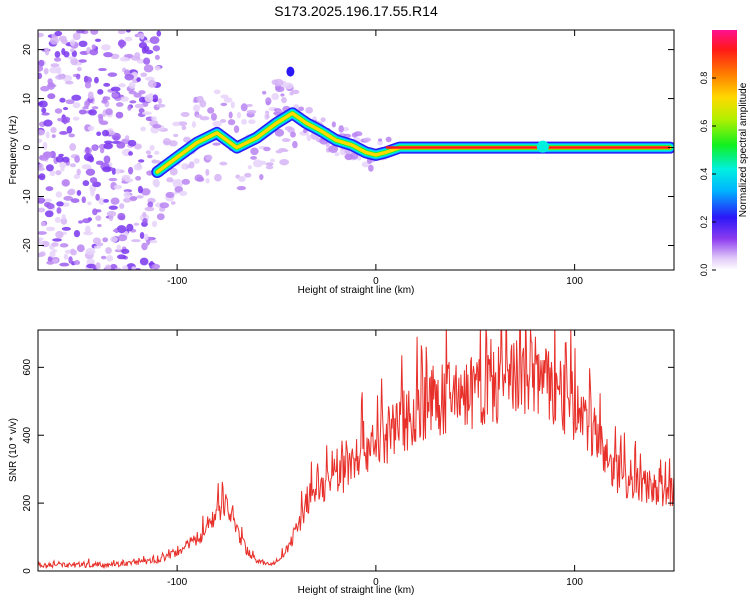 This screenshot has width=750, height=600. What do you see at coordinates (27, 367) in the screenshot?
I see `snr-y-tick-label-3: 600` at bounding box center [27, 367].